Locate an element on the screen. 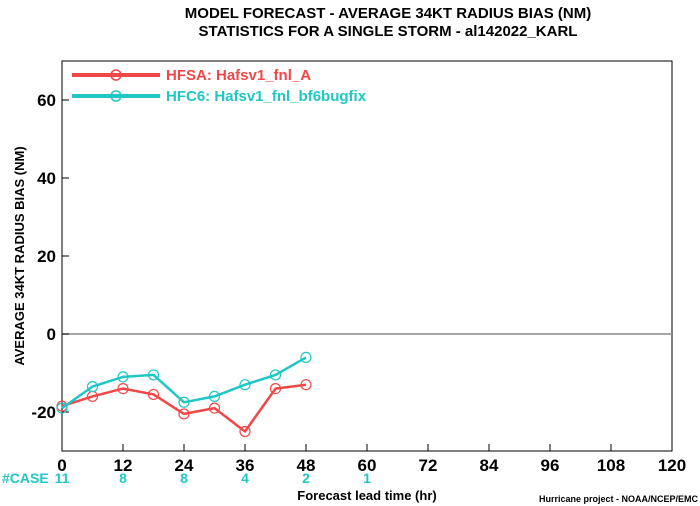 This screenshot has height=506, width=700. legend-label-hfc6: HFC6: Hafsv1_fnl_bf6bugfix is located at coordinates (266, 96).